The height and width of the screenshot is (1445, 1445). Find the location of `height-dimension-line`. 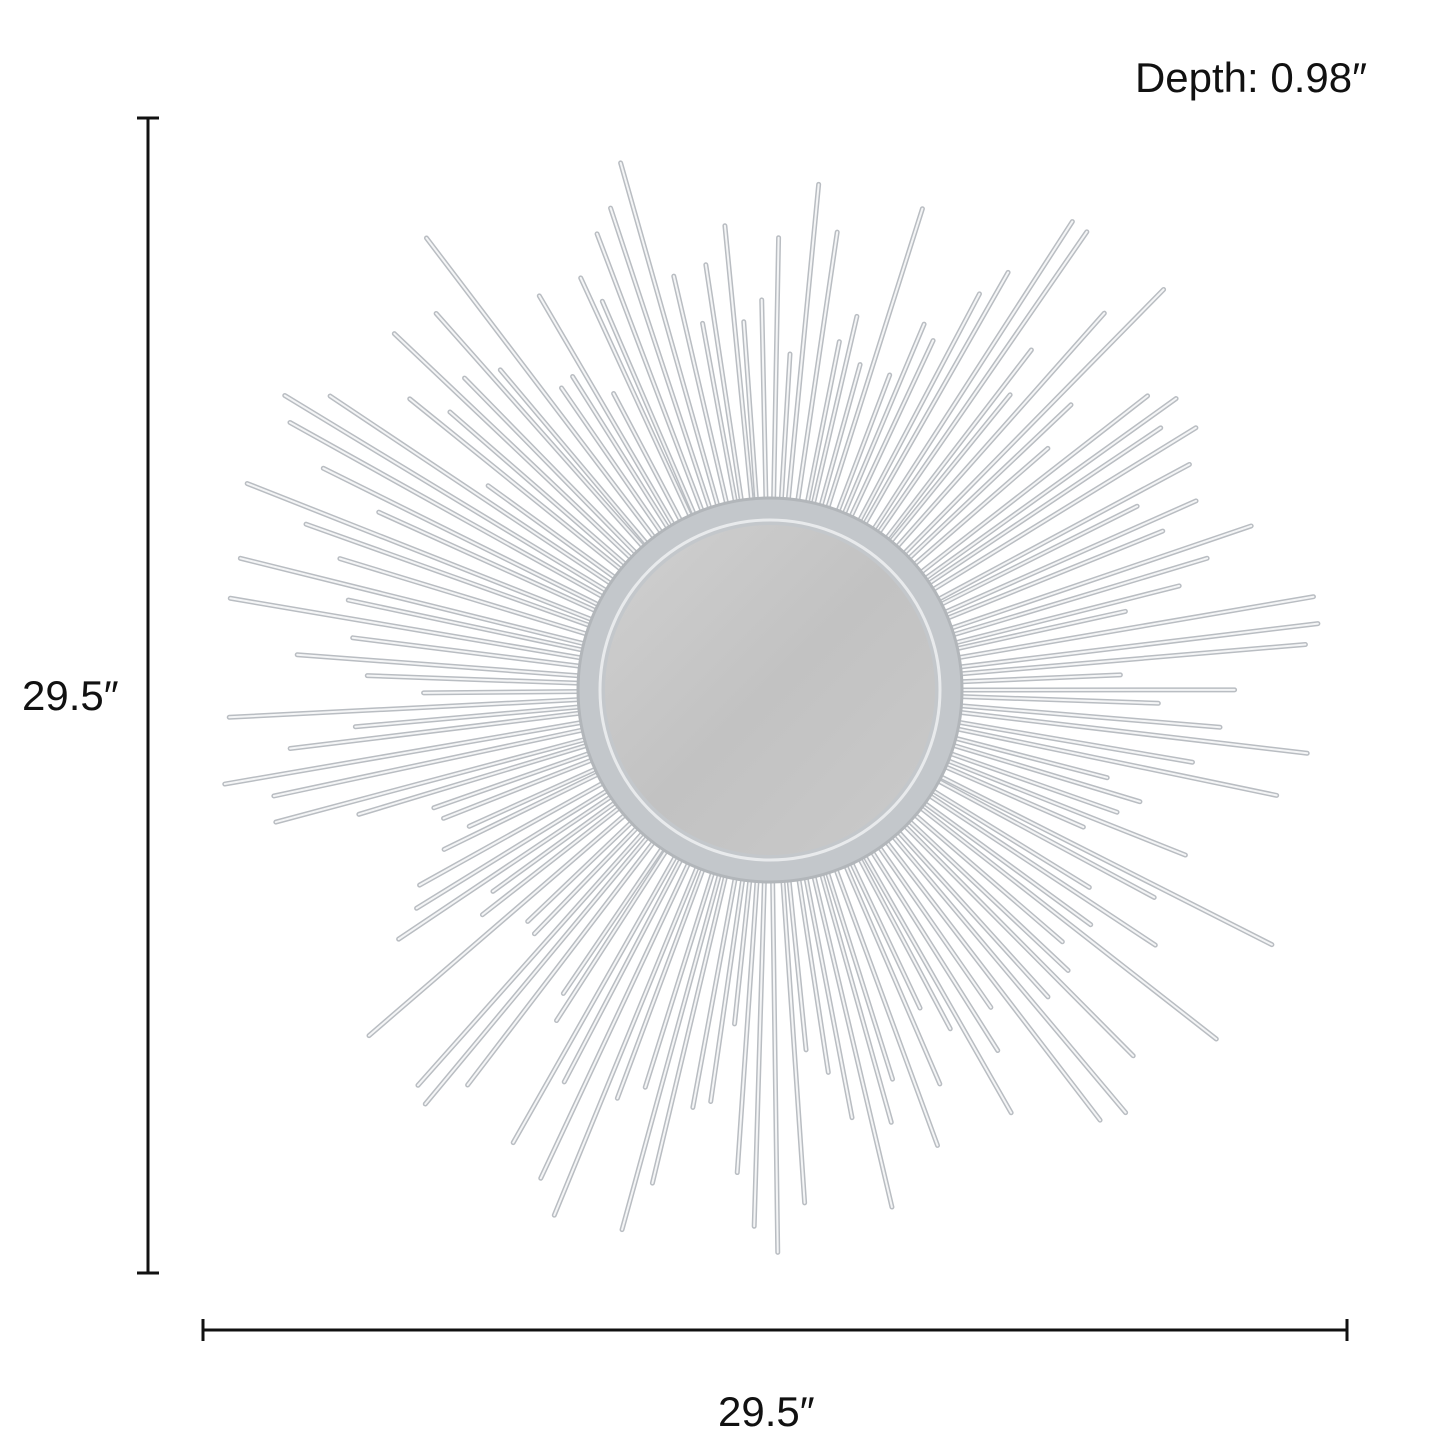

height-dimension-line is located at coordinates (148, 695).